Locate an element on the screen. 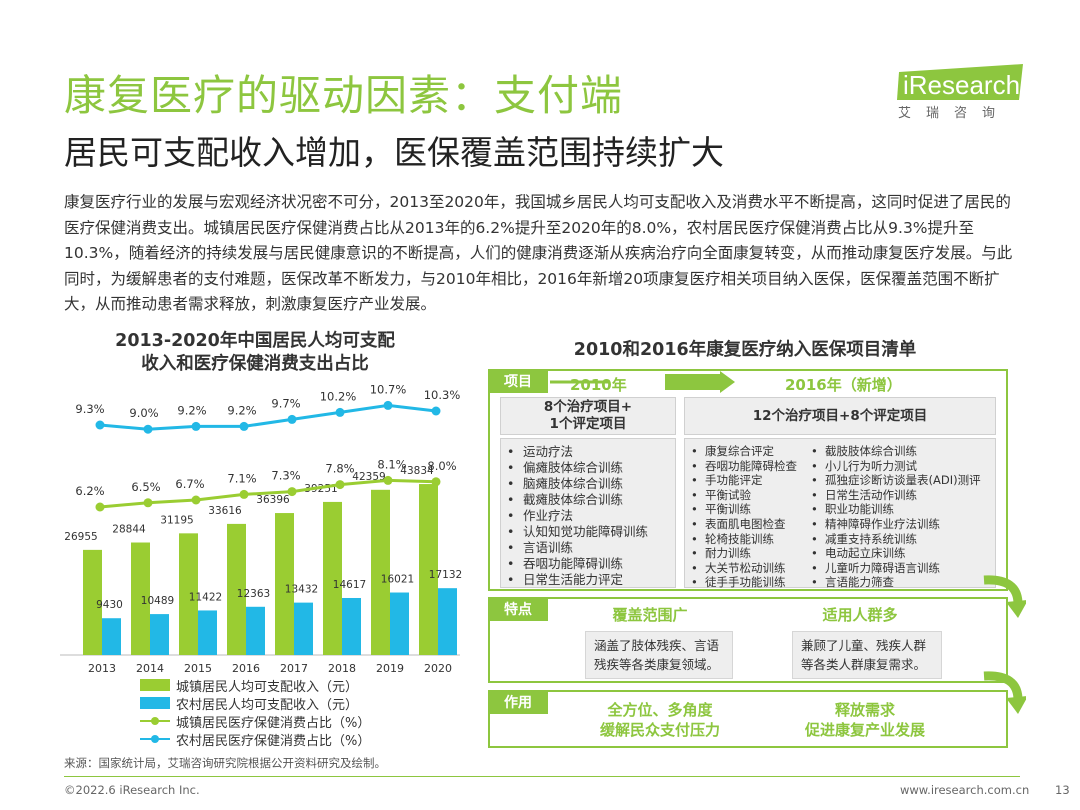 The height and width of the screenshot is (810, 1080). table-title: 2010和2016年康复医疗纳入医保项目清单 is located at coordinates (745, 350).